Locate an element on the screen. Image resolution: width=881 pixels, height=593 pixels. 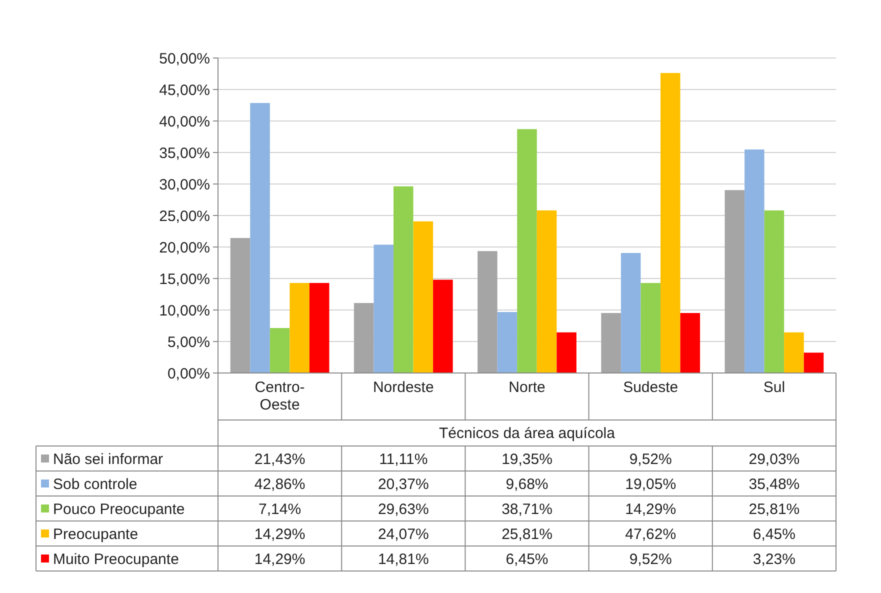
y-tick-label: 15,00% is located at coordinates (184, 279).